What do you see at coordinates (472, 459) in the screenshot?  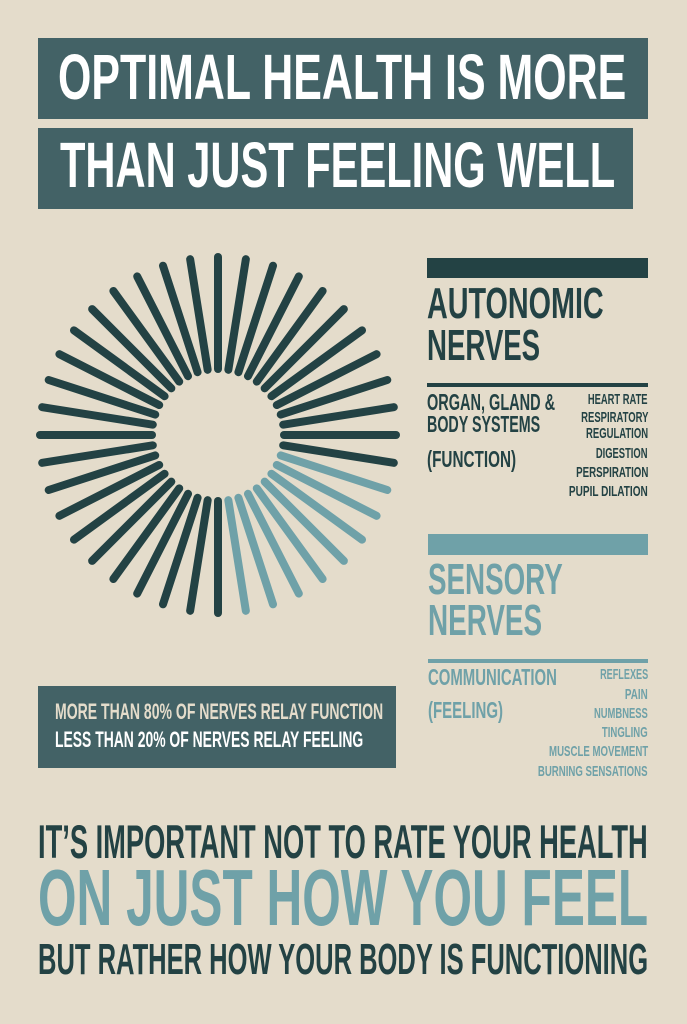 I see `autonomic-function-tag: (FUNCTION)` at bounding box center [472, 459].